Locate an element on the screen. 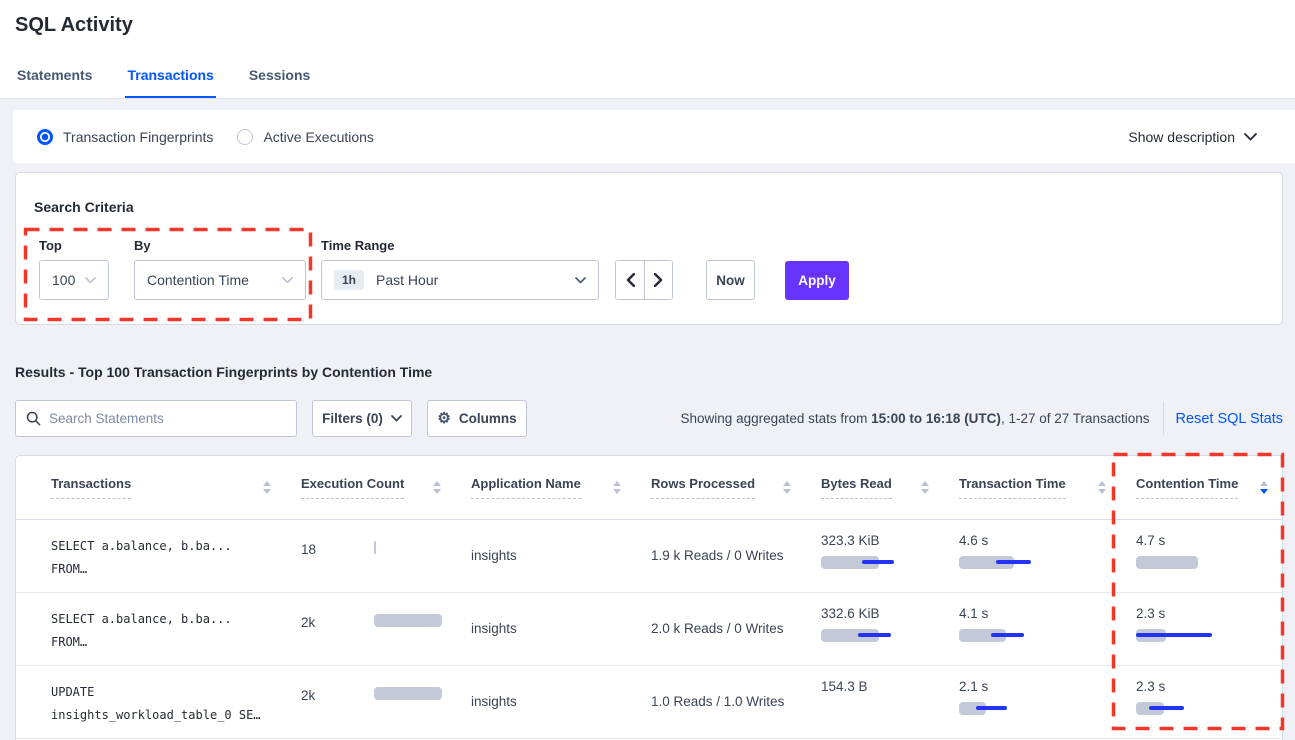  contention-time-cell: 2.3 s is located at coordinates (1209, 702).